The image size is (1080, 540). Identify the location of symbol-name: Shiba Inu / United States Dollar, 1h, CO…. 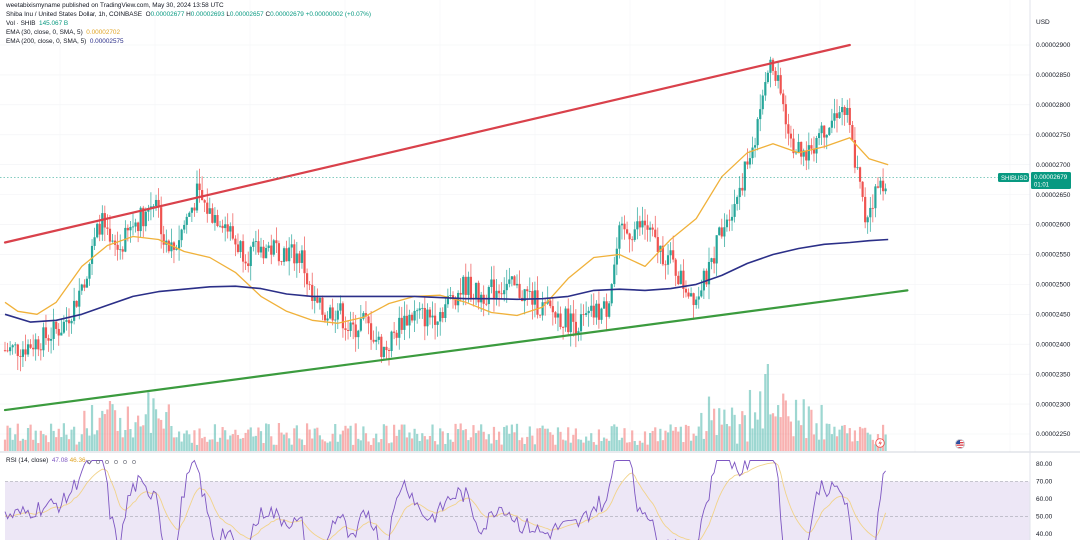
(74, 14).